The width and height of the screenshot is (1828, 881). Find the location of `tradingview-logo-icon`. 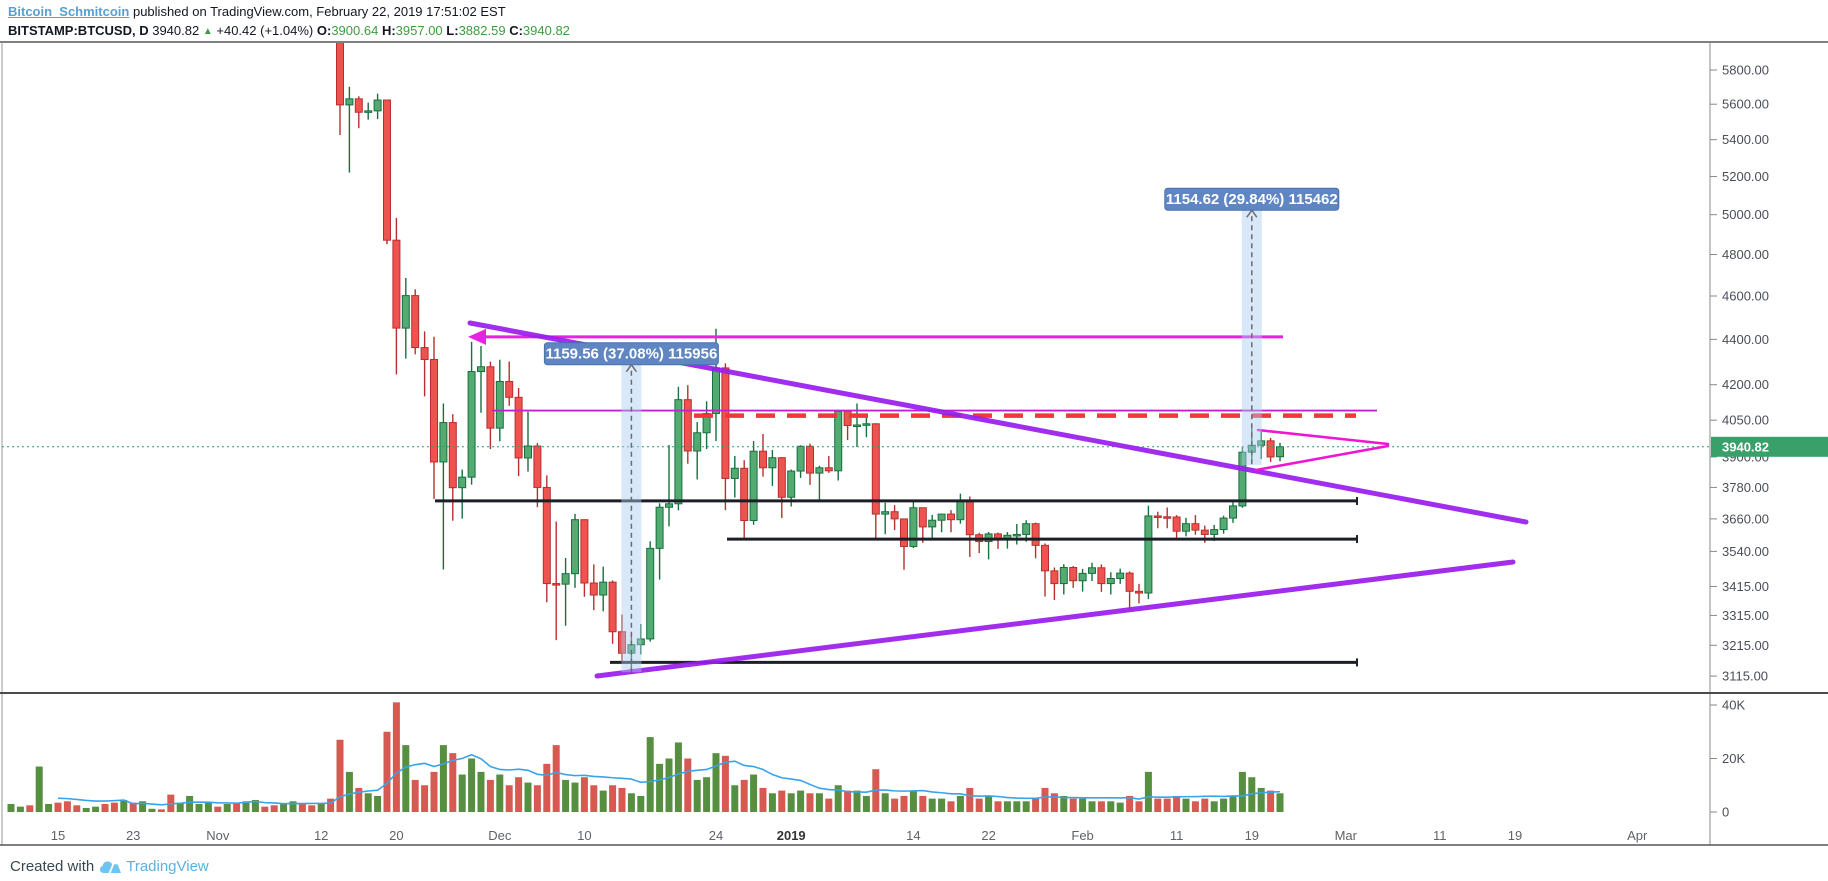

tradingview-logo-icon is located at coordinates (111, 867).